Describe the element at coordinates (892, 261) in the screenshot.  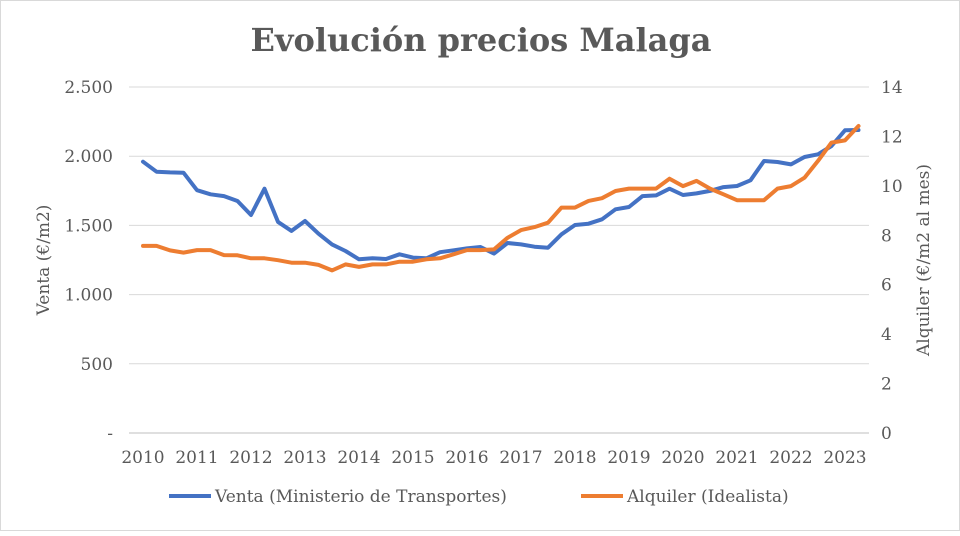
I see `y-axis-right: 0 2 4 6 8 10 12 14` at that location.